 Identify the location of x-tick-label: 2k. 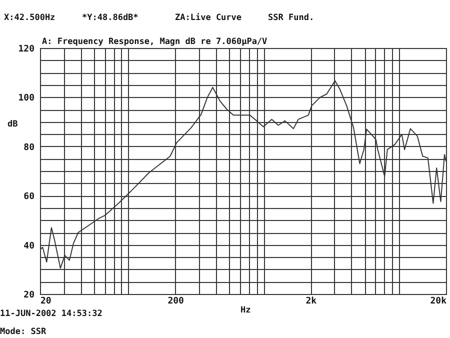
(312, 301).